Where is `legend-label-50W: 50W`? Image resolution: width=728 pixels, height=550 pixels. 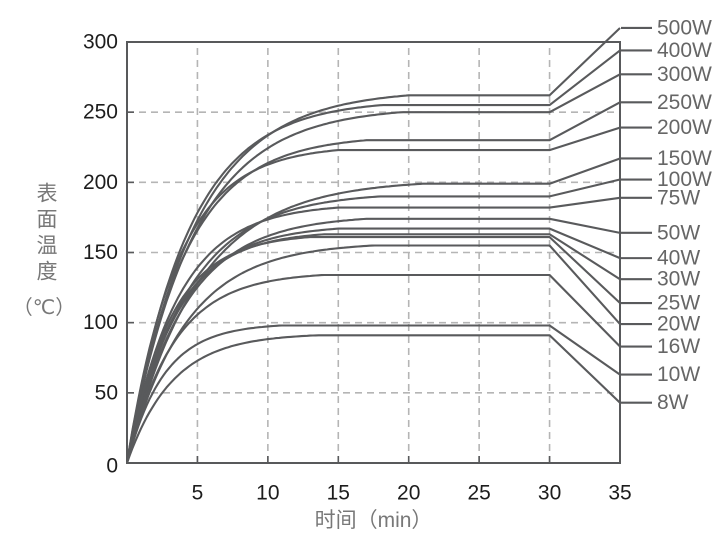 legend-label-50W: 50W is located at coordinates (678, 232).